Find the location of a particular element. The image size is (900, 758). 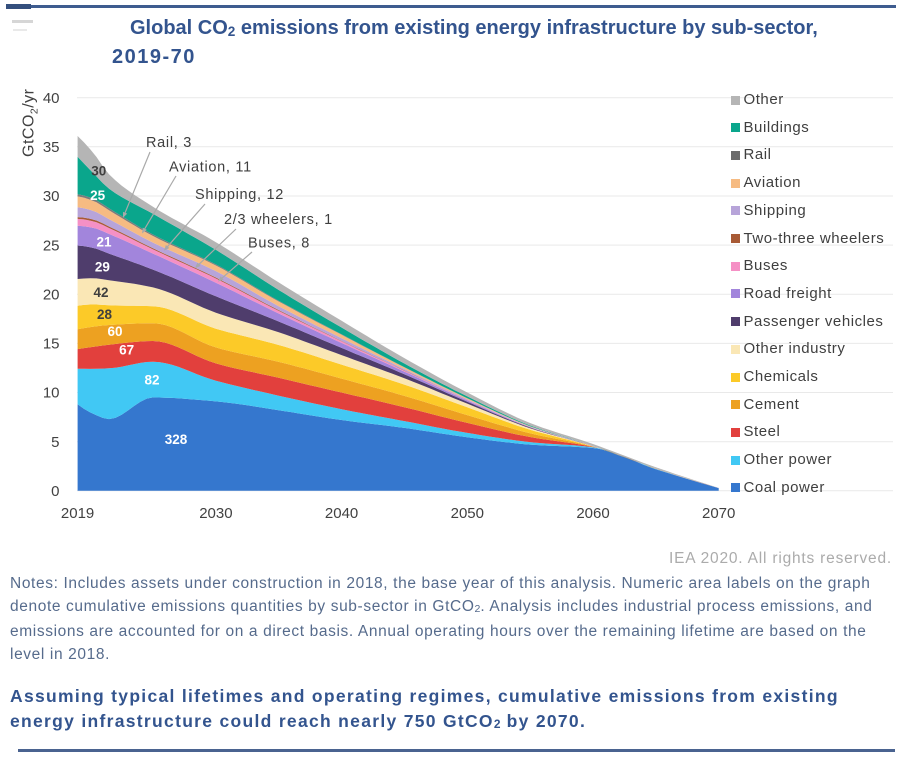

svg-text: 60 is located at coordinates (114, 331).